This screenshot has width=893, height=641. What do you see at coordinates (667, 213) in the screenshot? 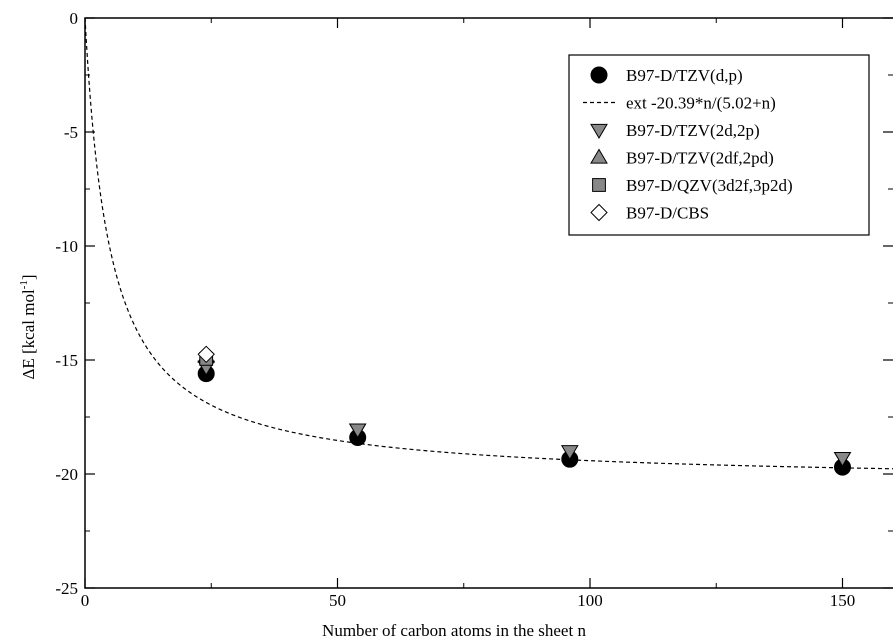
I see `legend-label: B97-D/CBS` at bounding box center [667, 213].